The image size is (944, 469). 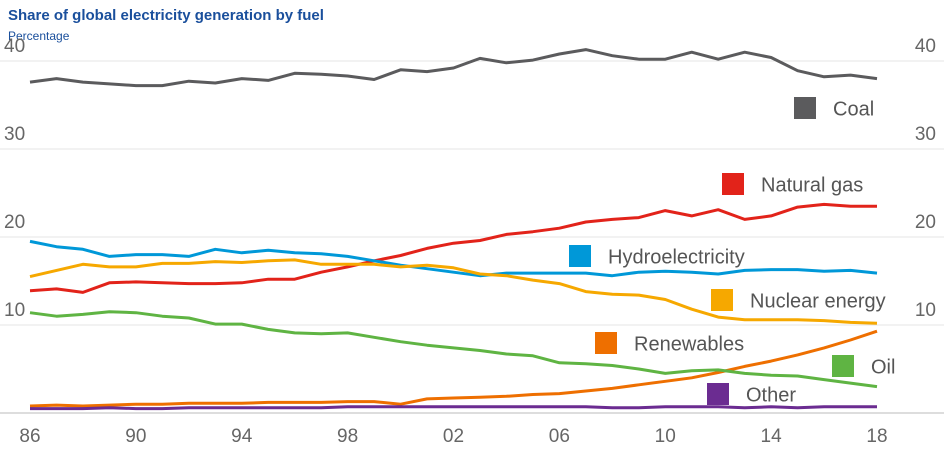 What do you see at coordinates (347, 436) in the screenshot?
I see `x-tick-label: 98` at bounding box center [347, 436].